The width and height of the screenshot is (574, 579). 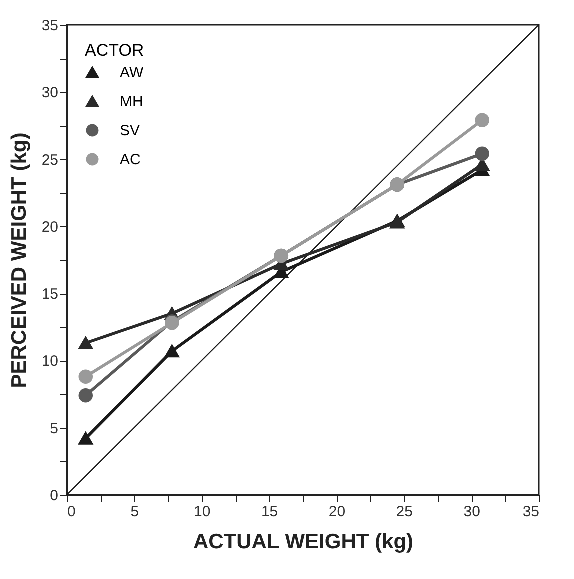 I want to click on y-tick-label: 15, so click(x=50, y=295).